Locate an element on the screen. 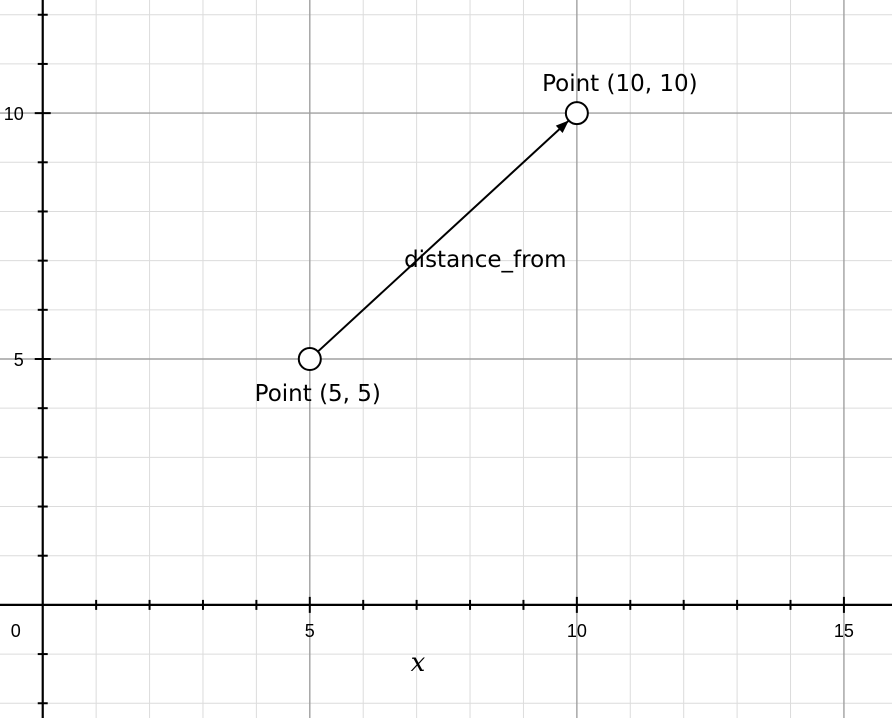  vector-line is located at coordinates (443, 236).